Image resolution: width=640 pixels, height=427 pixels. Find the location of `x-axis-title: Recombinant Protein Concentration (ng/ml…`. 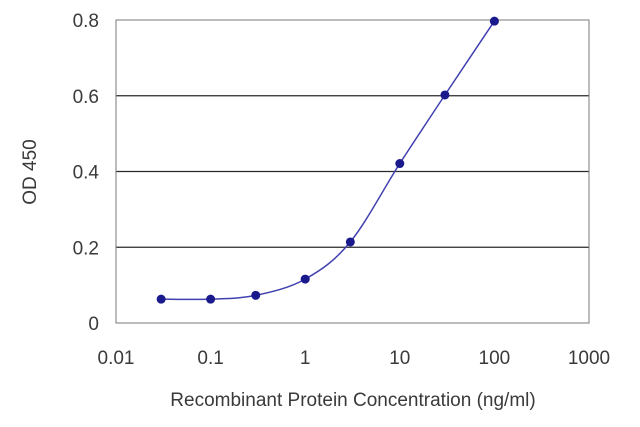

x-axis-title: Recombinant Protein Concentration (ng/ml… is located at coordinates (352, 400).